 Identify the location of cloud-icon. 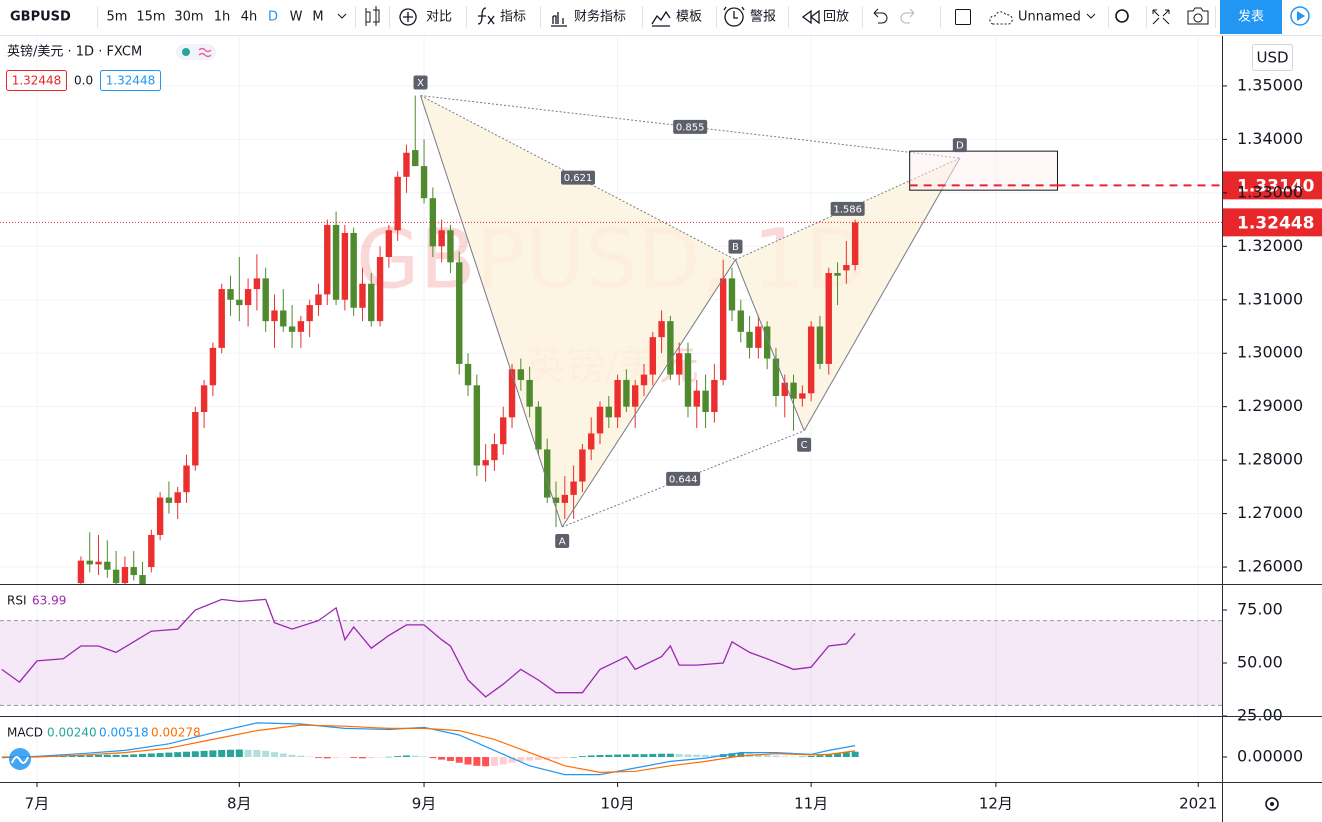
(1001, 18).